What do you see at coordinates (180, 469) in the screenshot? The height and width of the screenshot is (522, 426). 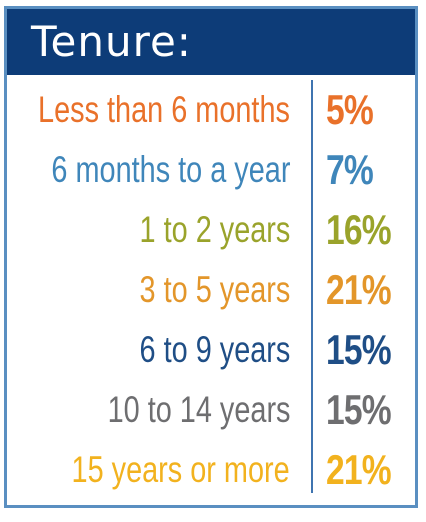 I see `tenure-label: 15 years or more` at bounding box center [180, 469].